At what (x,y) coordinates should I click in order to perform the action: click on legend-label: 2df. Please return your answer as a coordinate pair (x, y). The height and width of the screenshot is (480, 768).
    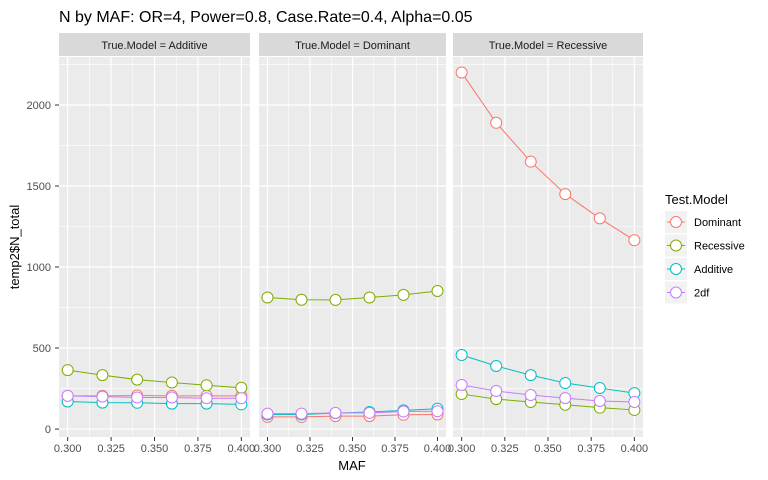
    Looking at the image, I should click on (702, 294).